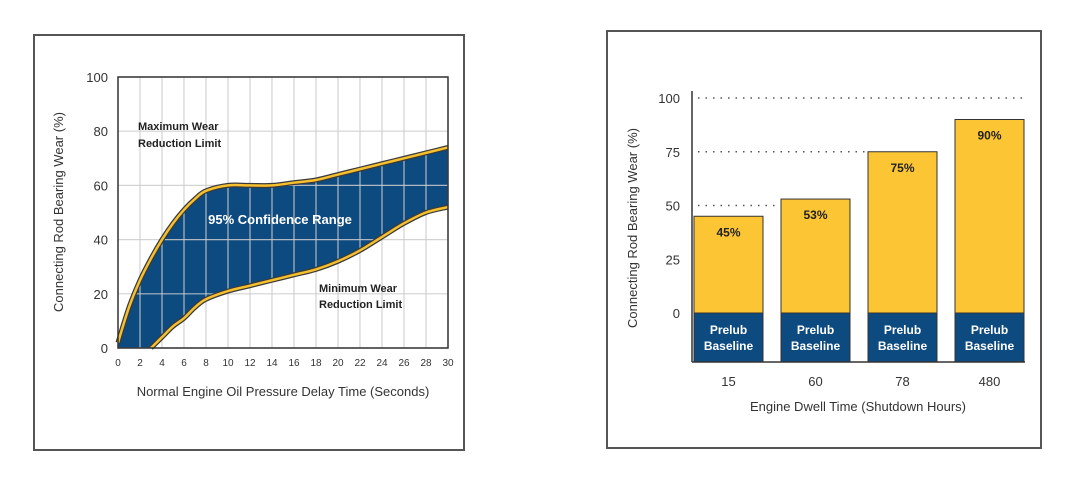 Image resolution: width=1072 pixels, height=480 pixels. Describe the element at coordinates (382, 363) in the screenshot. I see `left-x-tick-label: 24` at that location.